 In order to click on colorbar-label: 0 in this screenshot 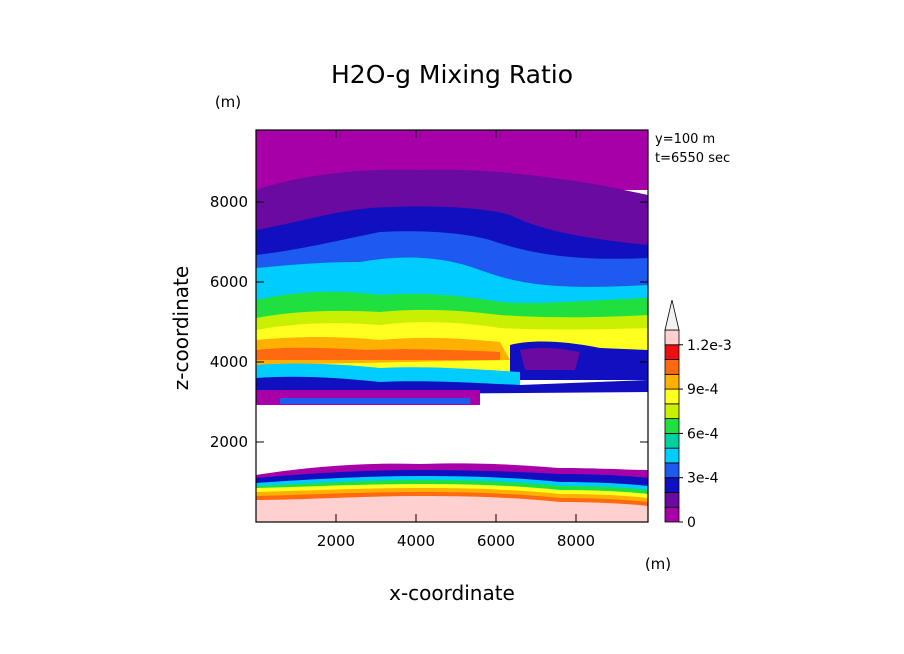, I will do `click(691, 523)`.